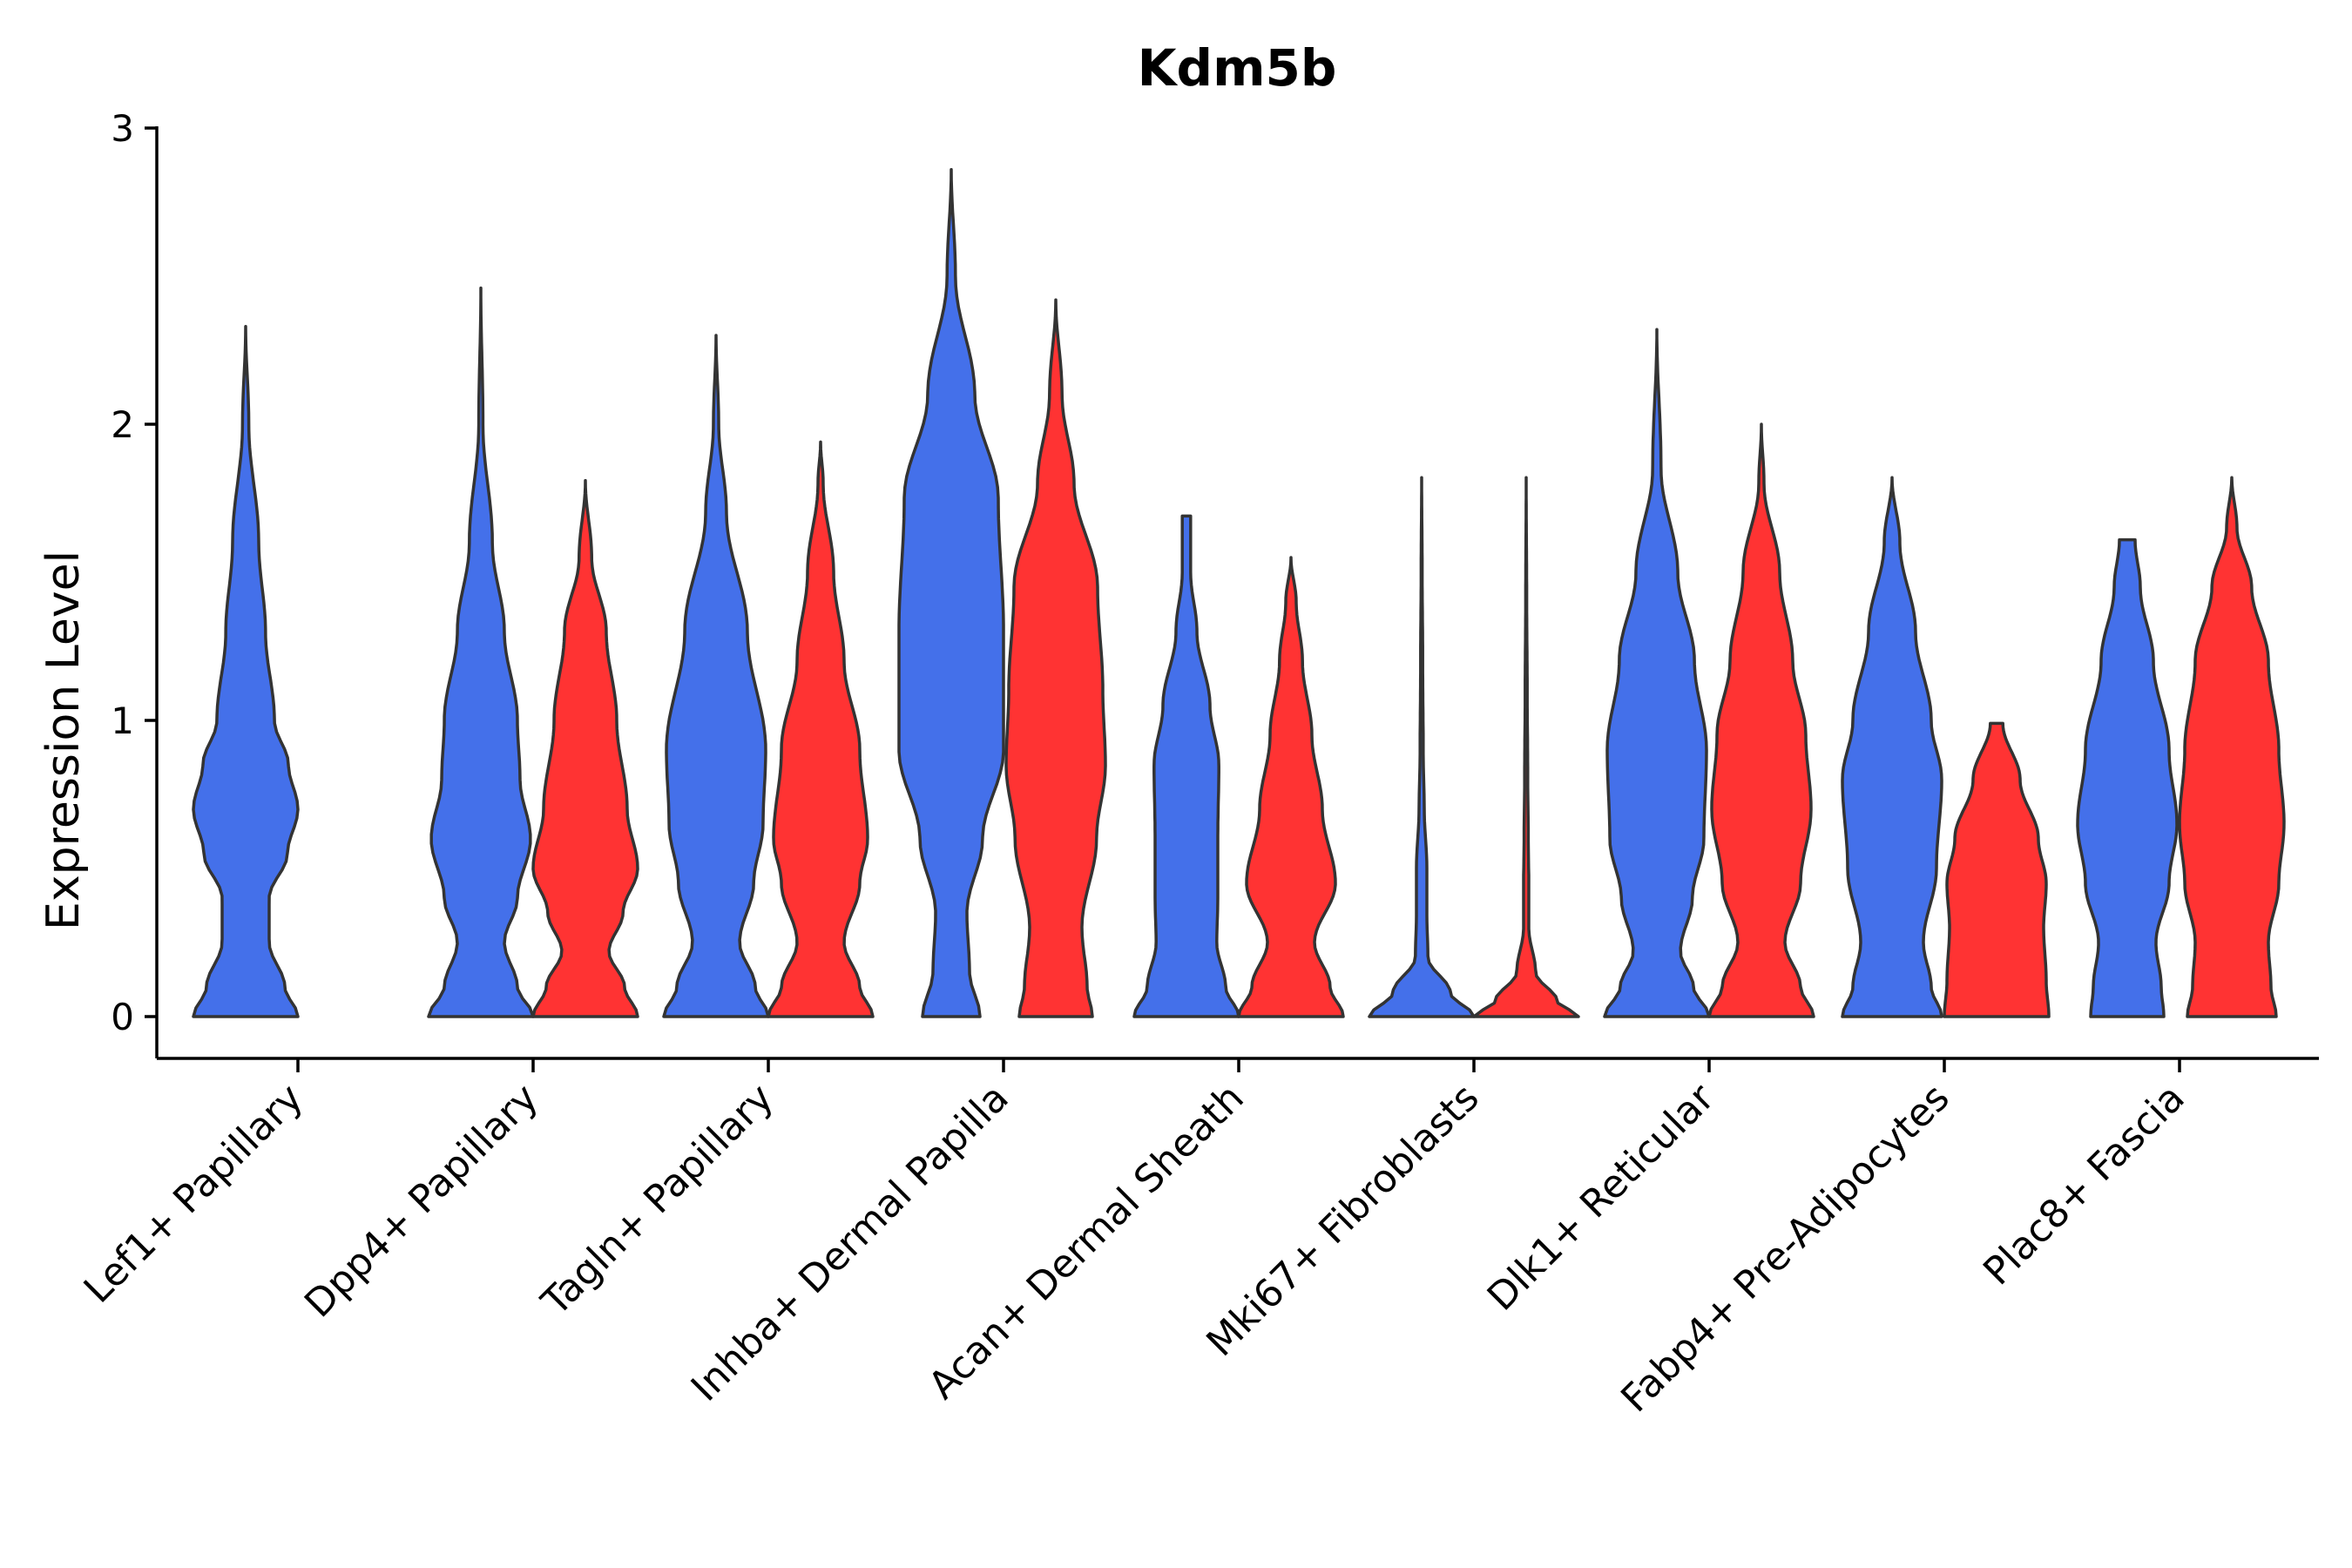 Image resolution: width=2352 pixels, height=1568 pixels. Describe the element at coordinates (1055, 658) in the screenshot. I see `violin-red-inhba-dermal-papilla` at that location.